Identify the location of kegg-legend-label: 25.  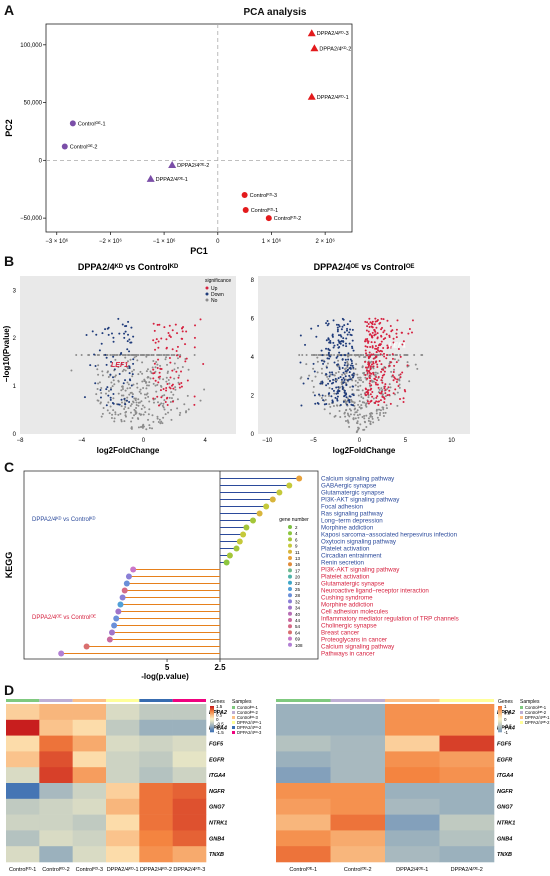
(298, 589).